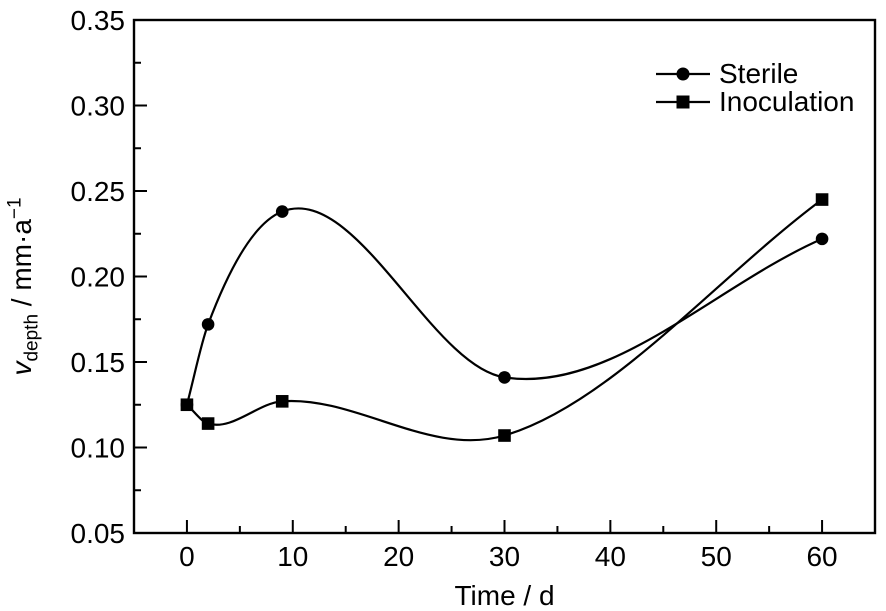  I want to click on y-axis-title: vdepth / mm·a−1, so click(24, 286).